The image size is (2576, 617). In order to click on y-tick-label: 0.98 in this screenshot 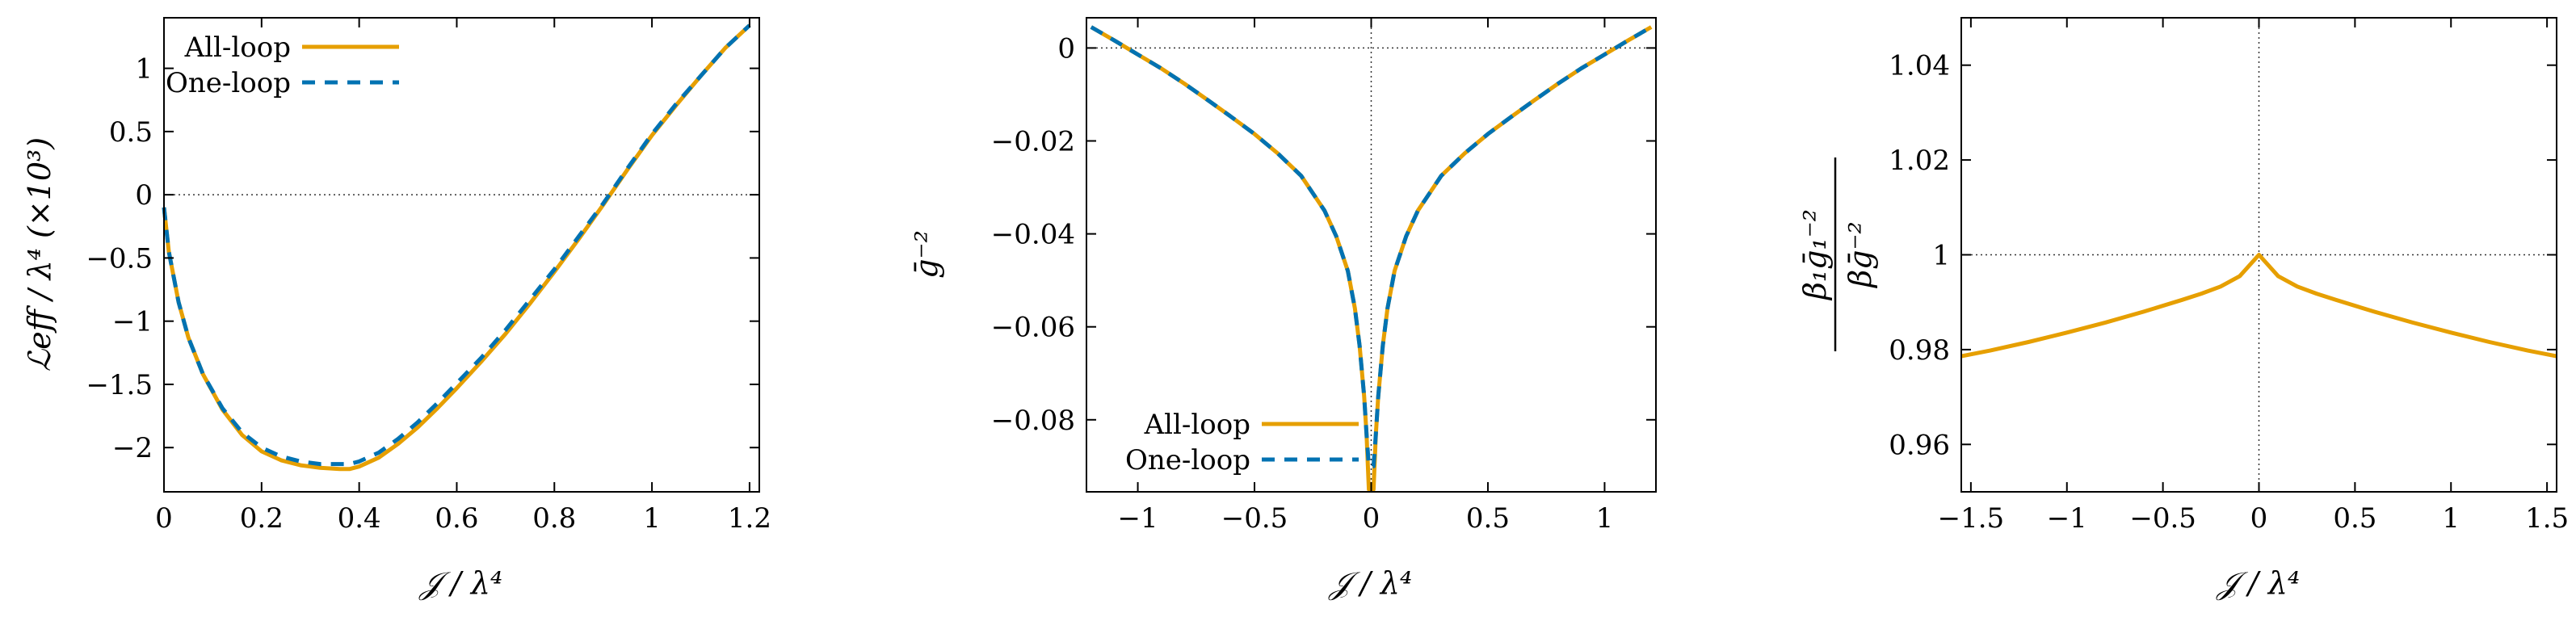, I will do `click(1920, 350)`.